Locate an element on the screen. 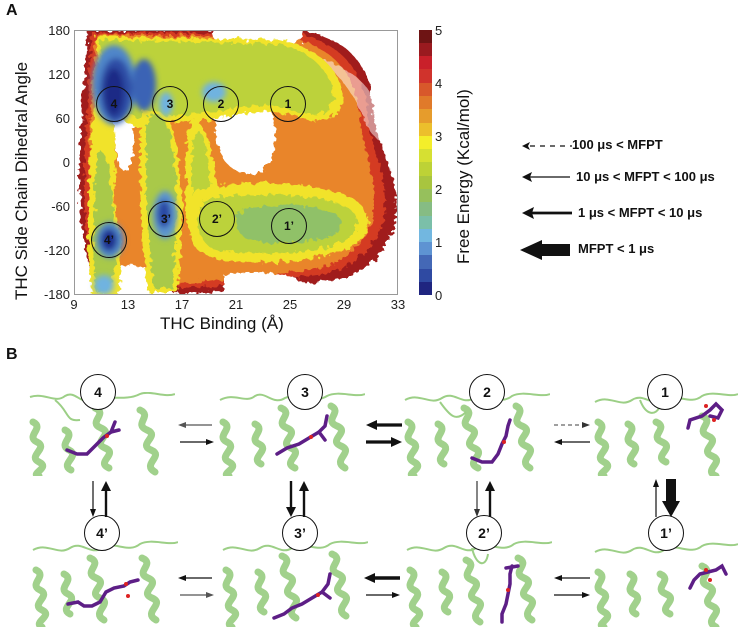 This screenshot has width=738, height=627. state-badge-1-prime: 1’ is located at coordinates (666, 533).